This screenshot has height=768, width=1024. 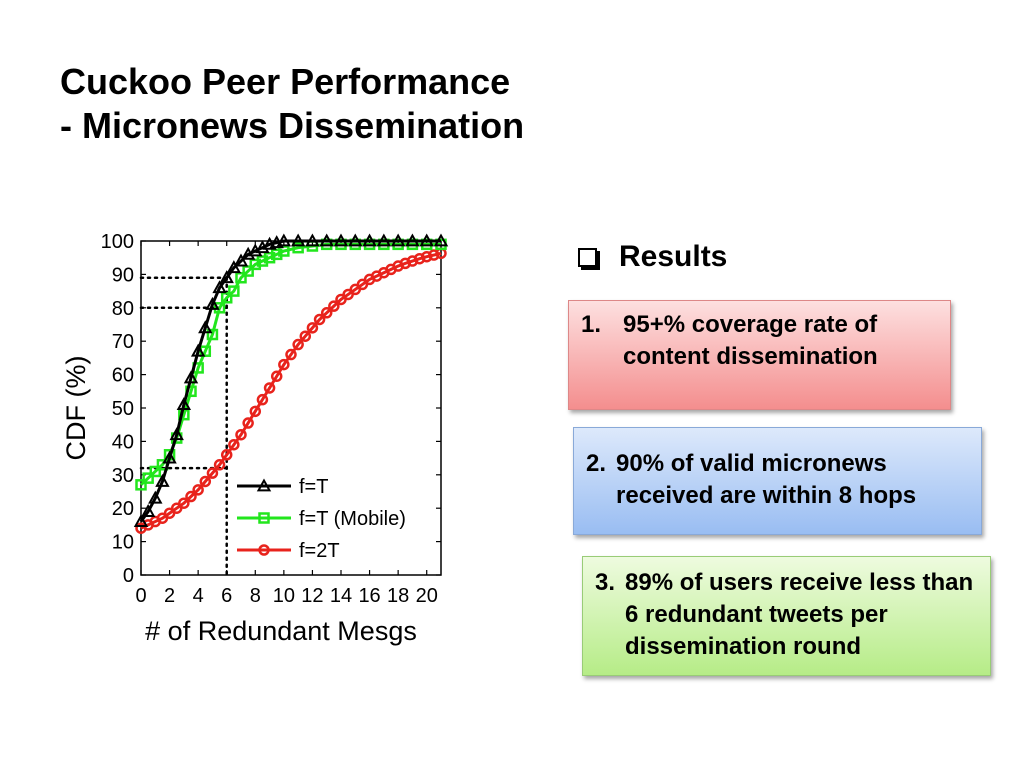 I want to click on result-number: 2., so click(x=596, y=463).